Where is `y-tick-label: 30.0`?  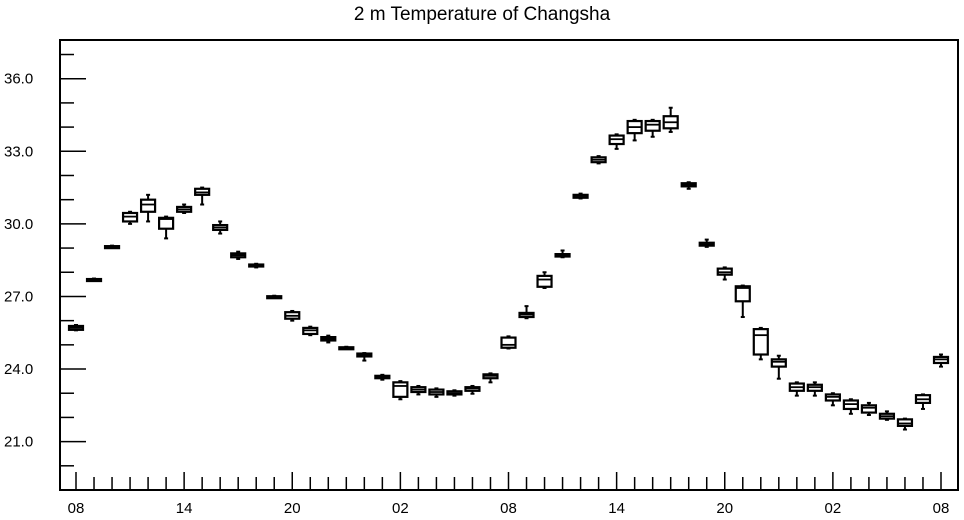 y-tick-label: 30.0 is located at coordinates (18, 224).